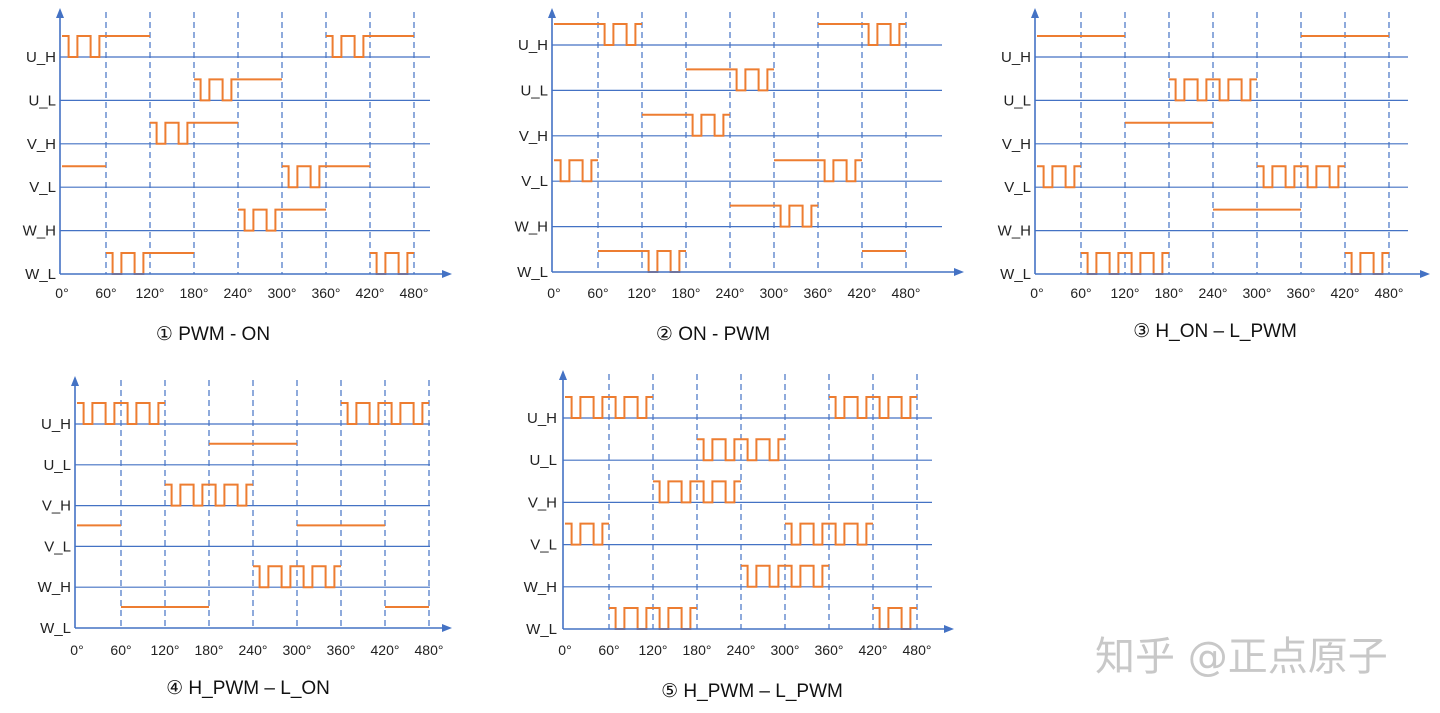 The height and width of the screenshot is (713, 1440). Describe the element at coordinates (752, 691) in the screenshot. I see `panel-caption: ⑤ H_PWM – L_PWM` at that location.